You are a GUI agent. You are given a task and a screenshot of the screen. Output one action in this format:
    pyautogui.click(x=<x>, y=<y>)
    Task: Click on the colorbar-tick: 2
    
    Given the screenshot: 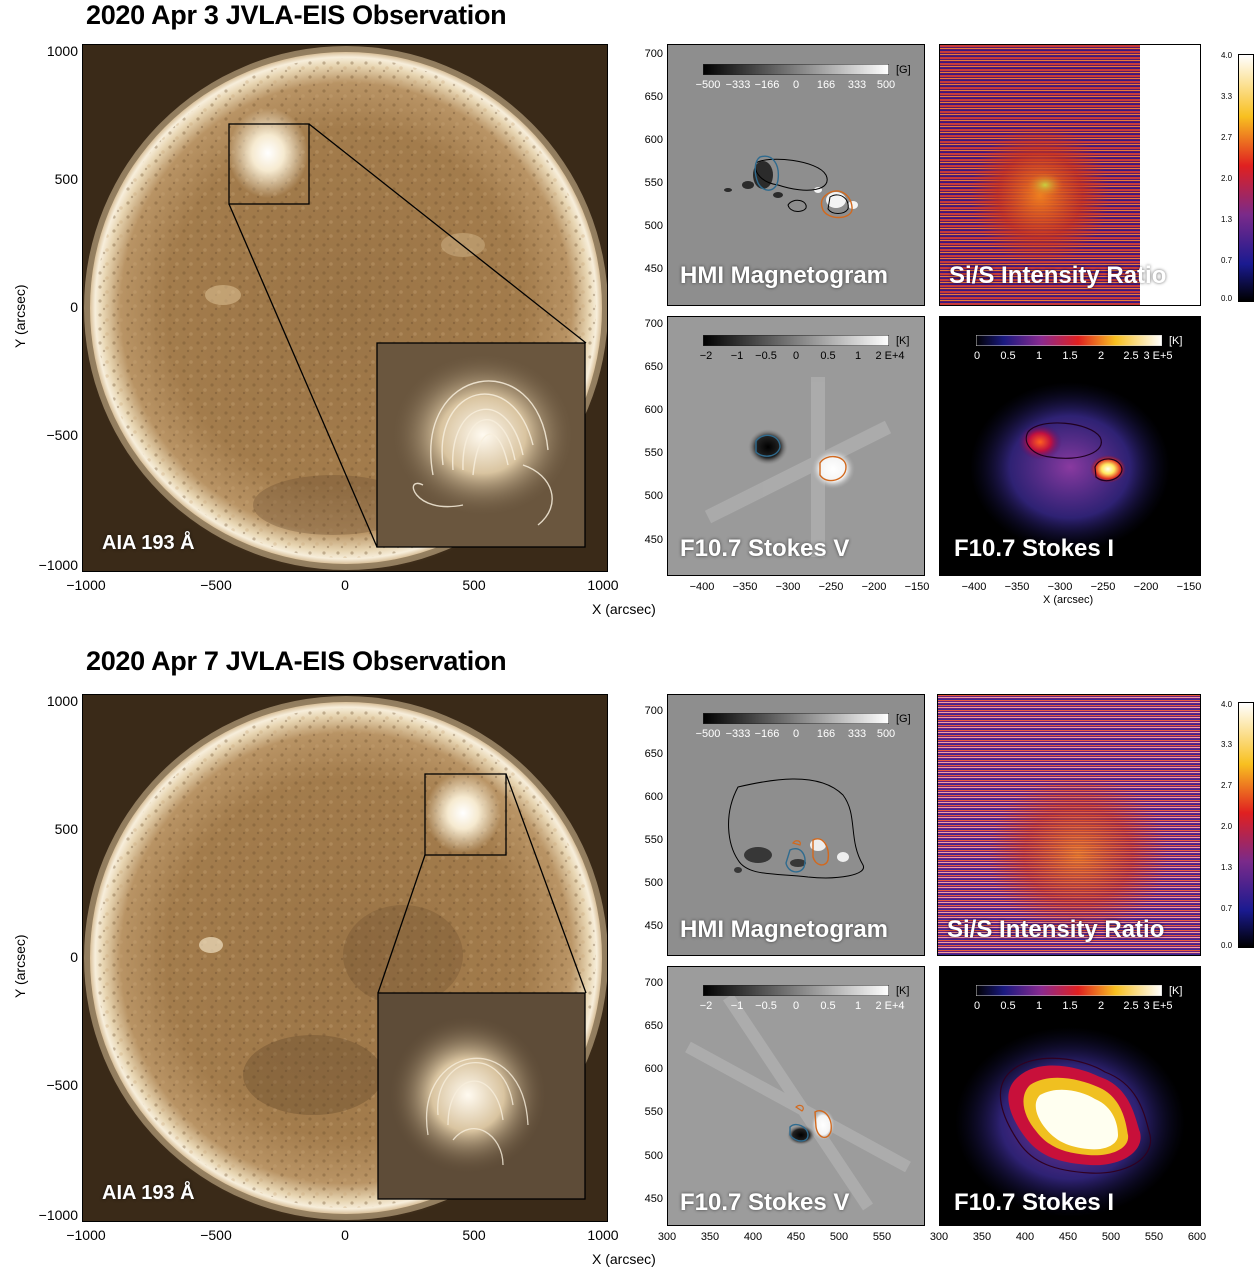 What is the action you would take?
    pyautogui.click(x=1101, y=356)
    